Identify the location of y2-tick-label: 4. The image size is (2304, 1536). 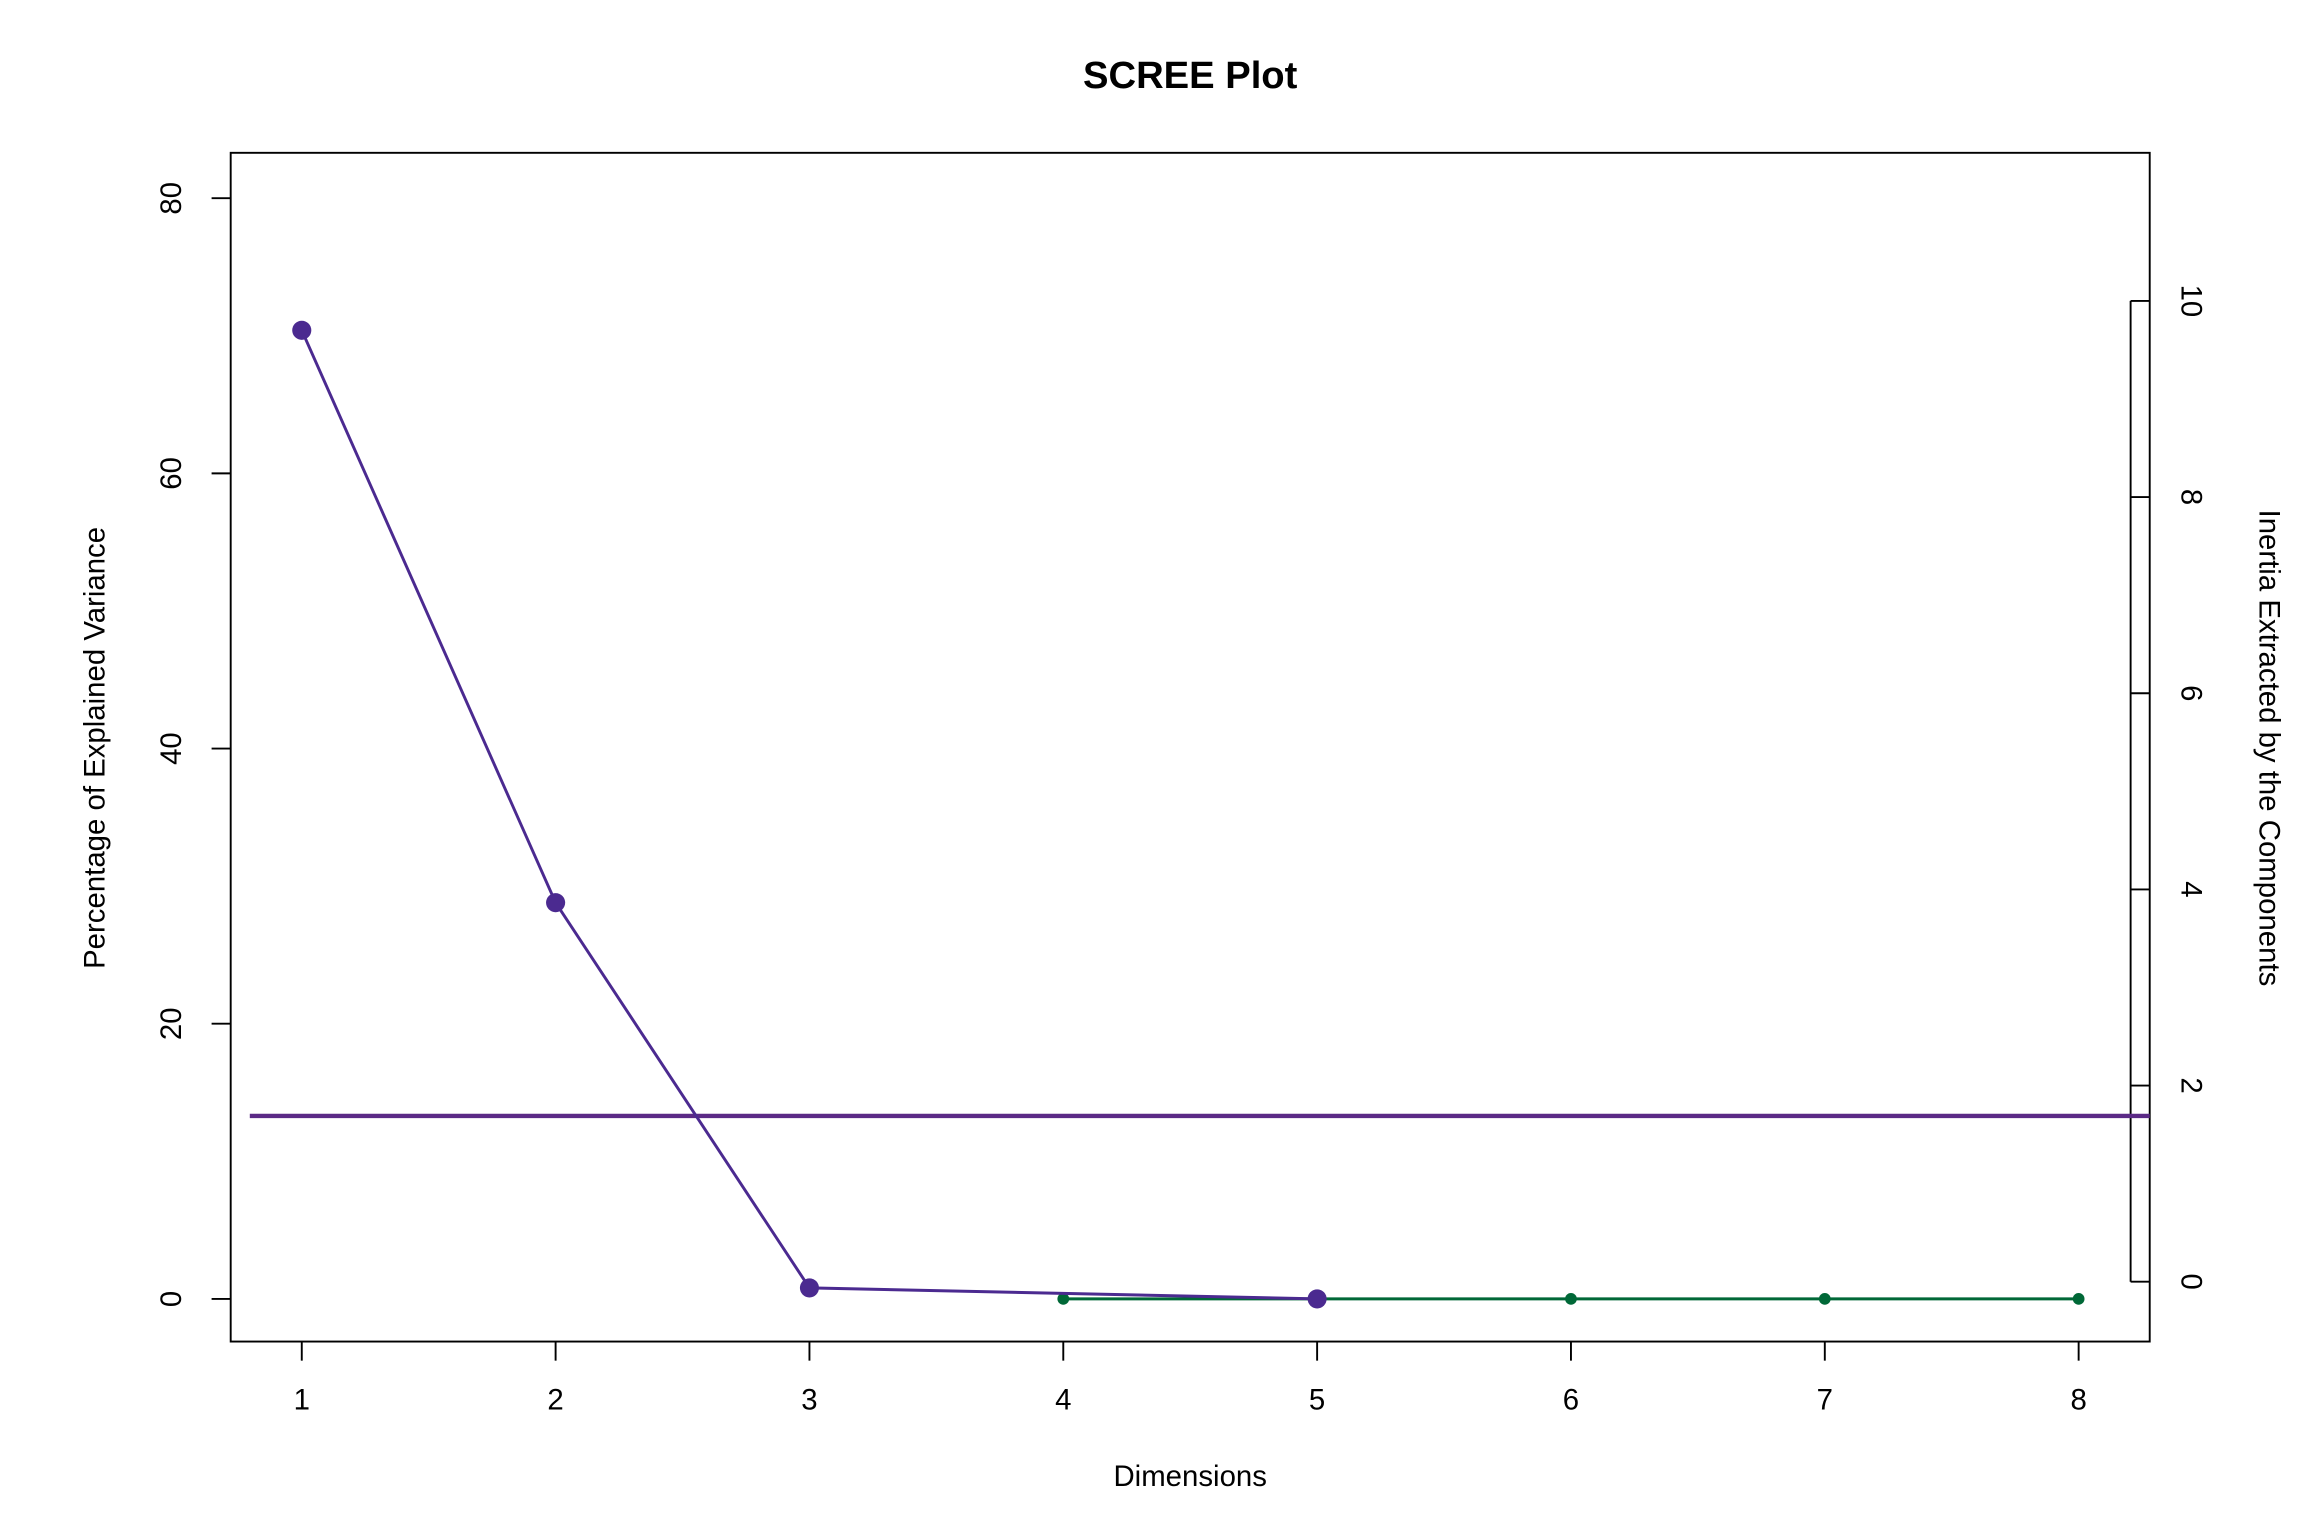
(2191, 889).